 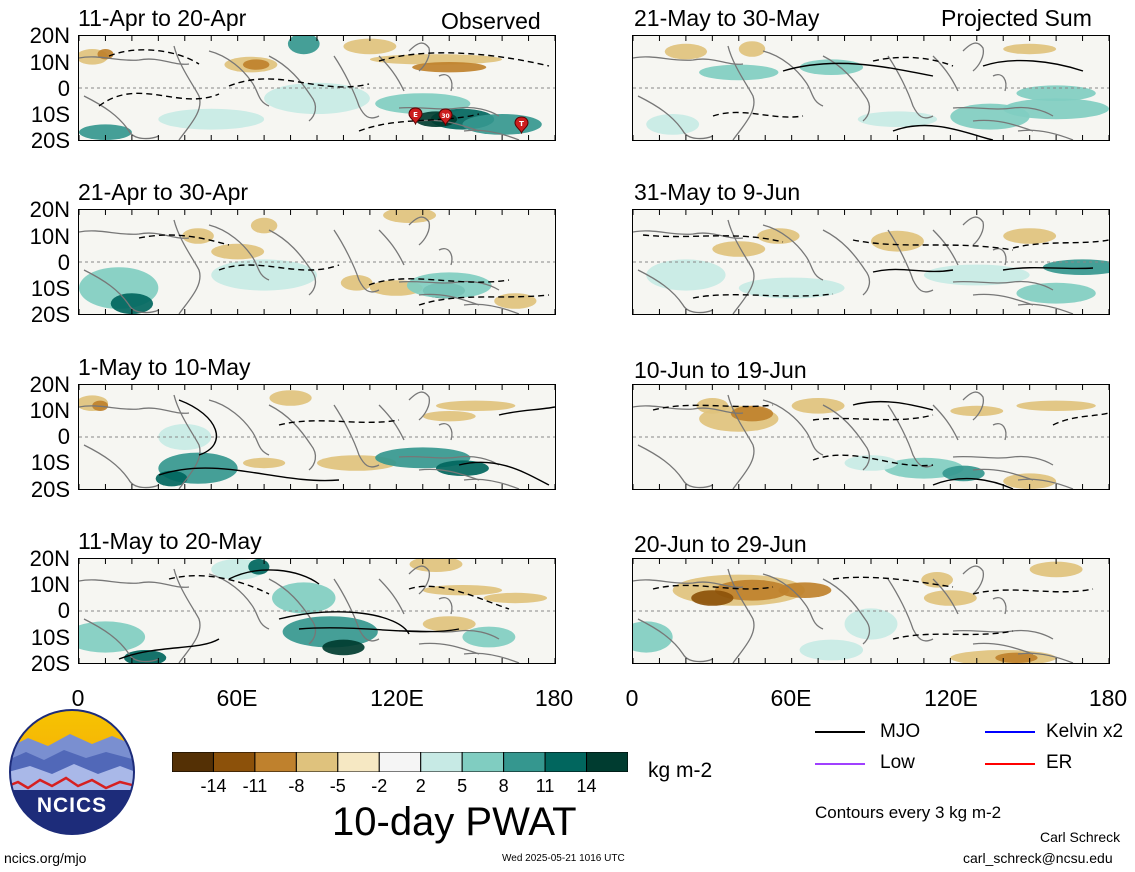 I want to click on panel-title-6: 31-May to 9-Jun, so click(x=717, y=192).